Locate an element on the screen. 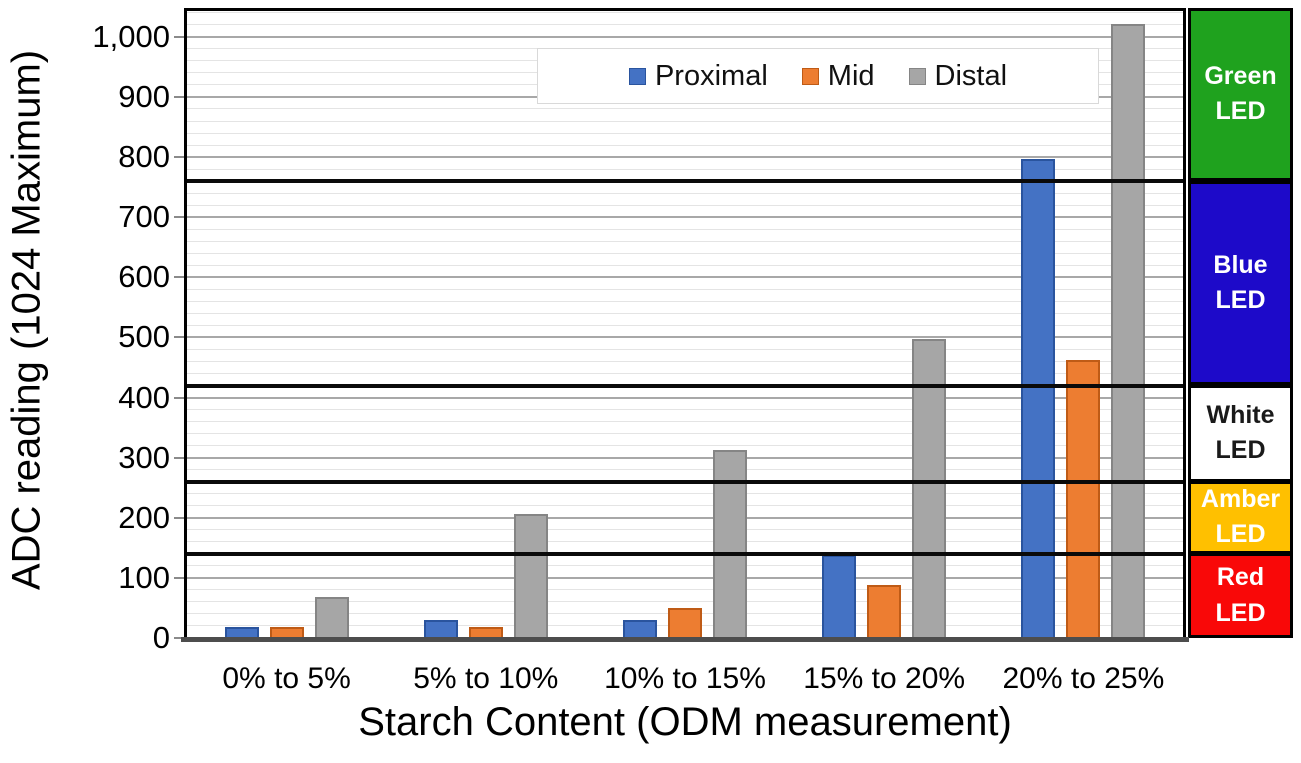  legend-item-mid: Mid is located at coordinates (838, 76).